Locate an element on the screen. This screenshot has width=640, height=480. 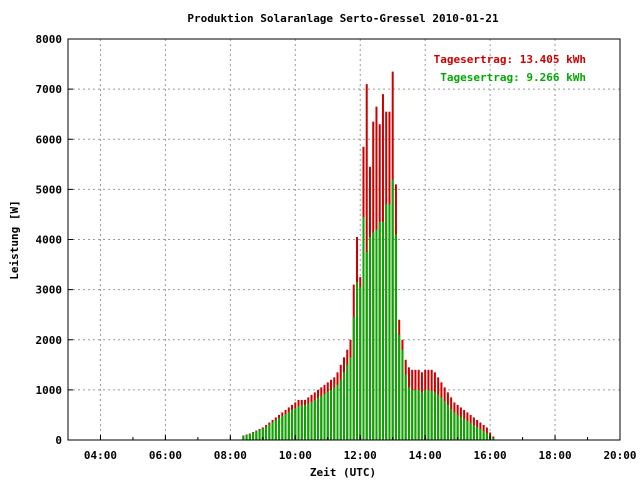
y-tick-label: 0 is located at coordinates (58, 440).